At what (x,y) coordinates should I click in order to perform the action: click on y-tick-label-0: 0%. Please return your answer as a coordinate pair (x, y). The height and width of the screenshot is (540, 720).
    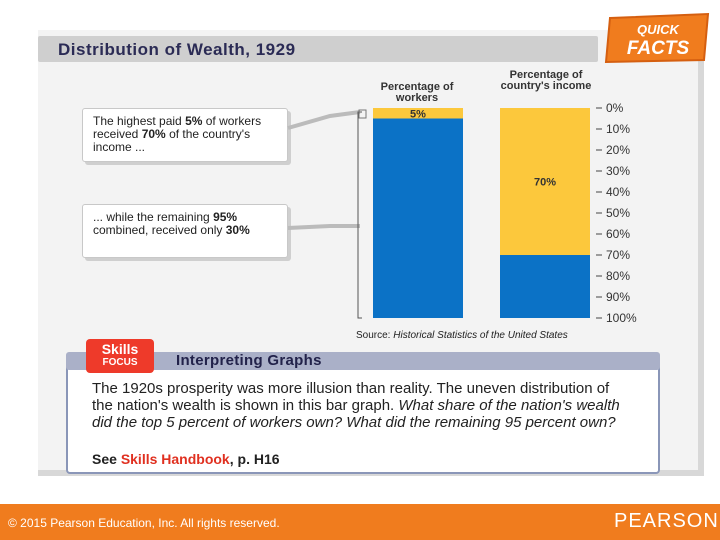
    Looking at the image, I should click on (615, 108).